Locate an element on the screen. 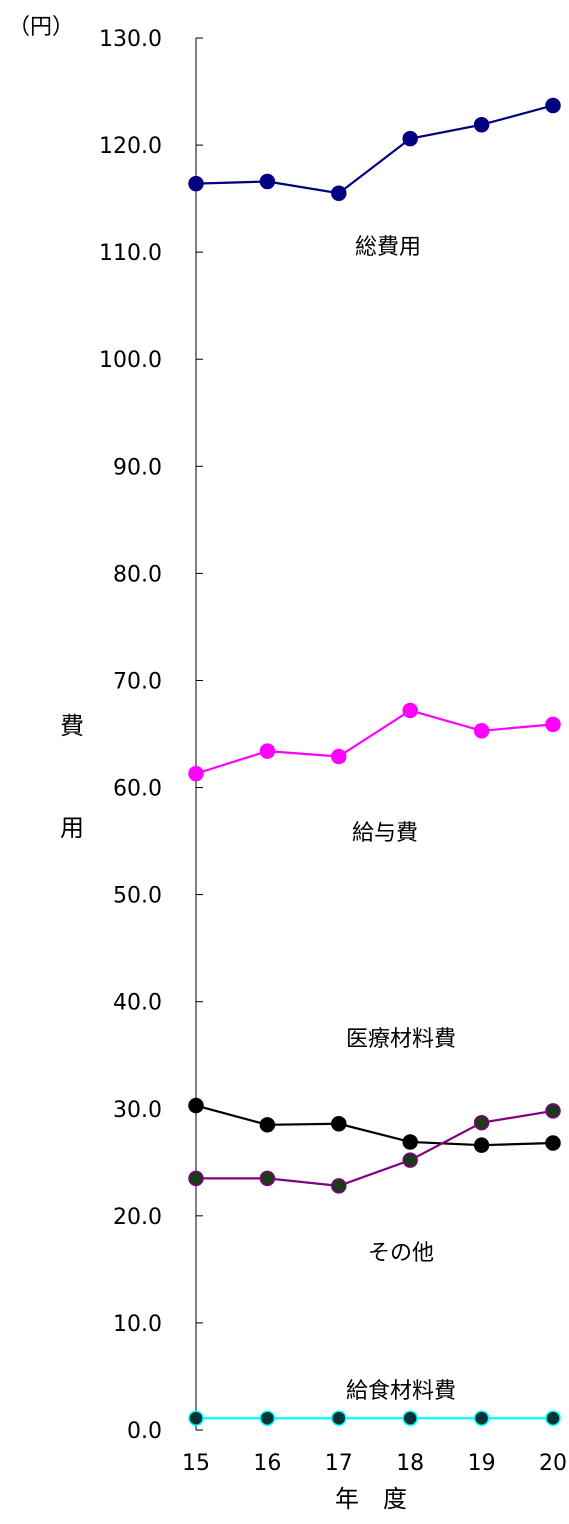  series-label: 医療材料費 is located at coordinates (401, 1039).